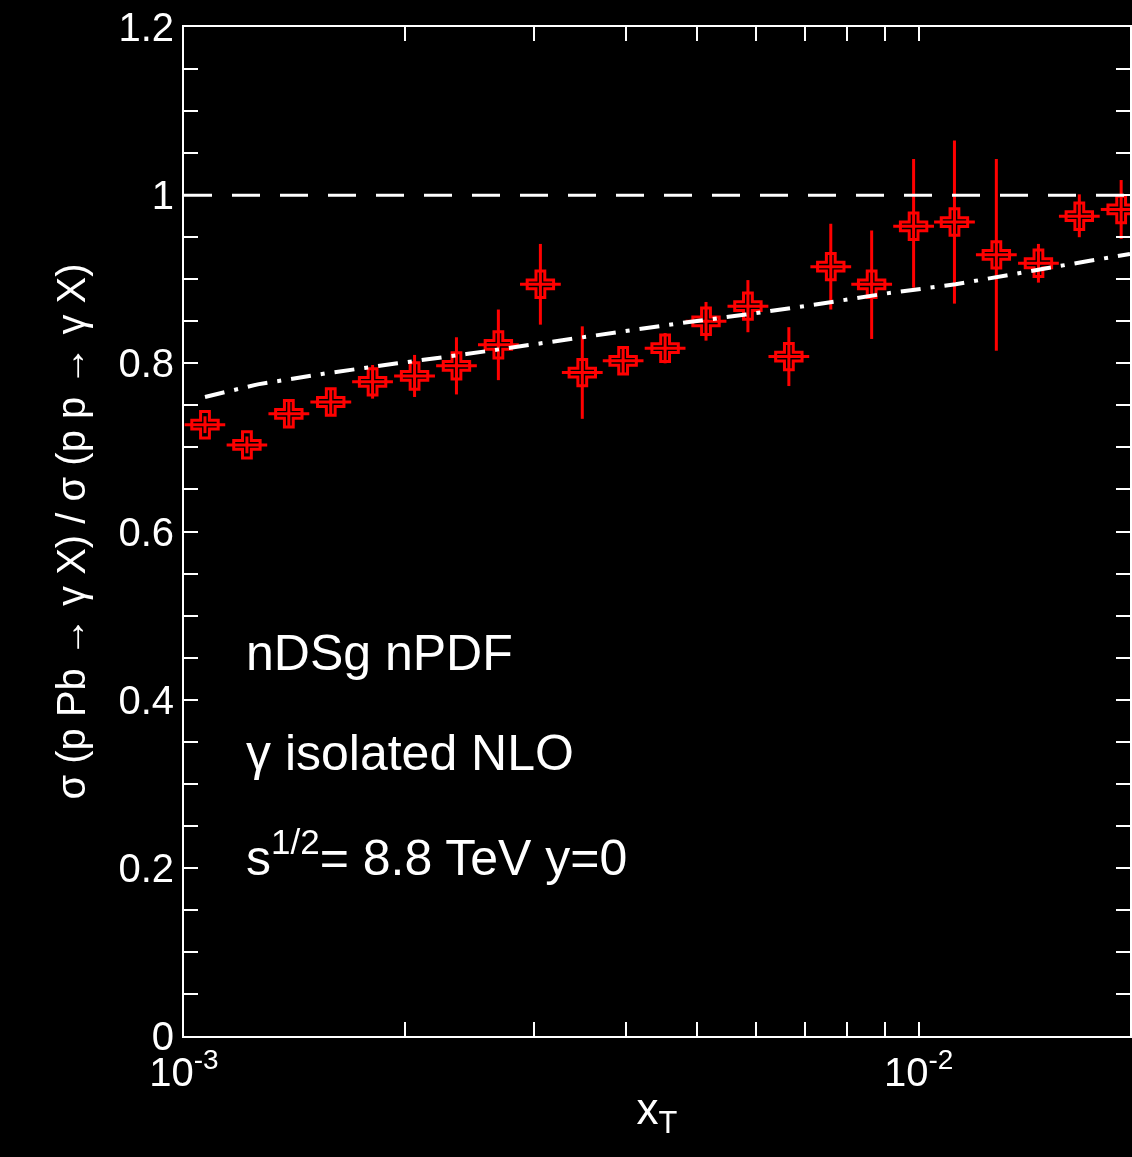  I want to click on annotation: s$^{1/2}$= 8.8 TeV y=0, so click(437, 854).